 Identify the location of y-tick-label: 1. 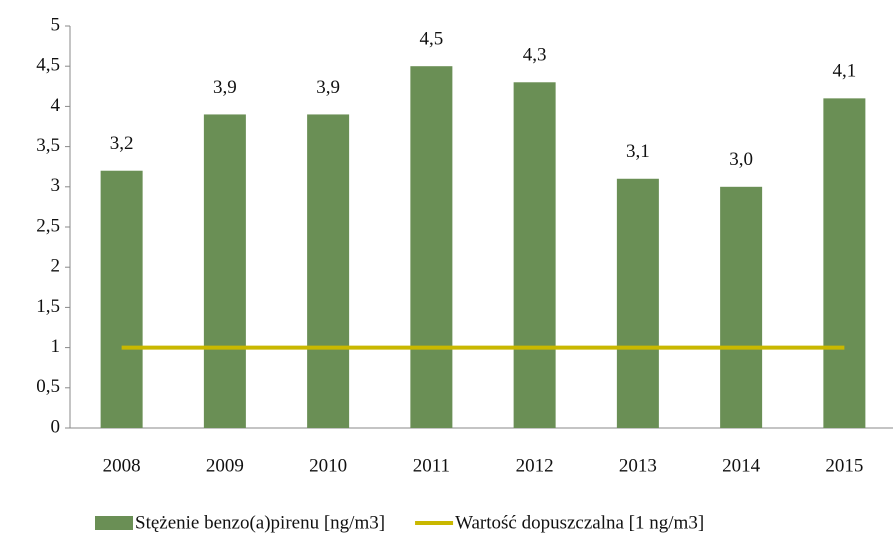
(56, 346).